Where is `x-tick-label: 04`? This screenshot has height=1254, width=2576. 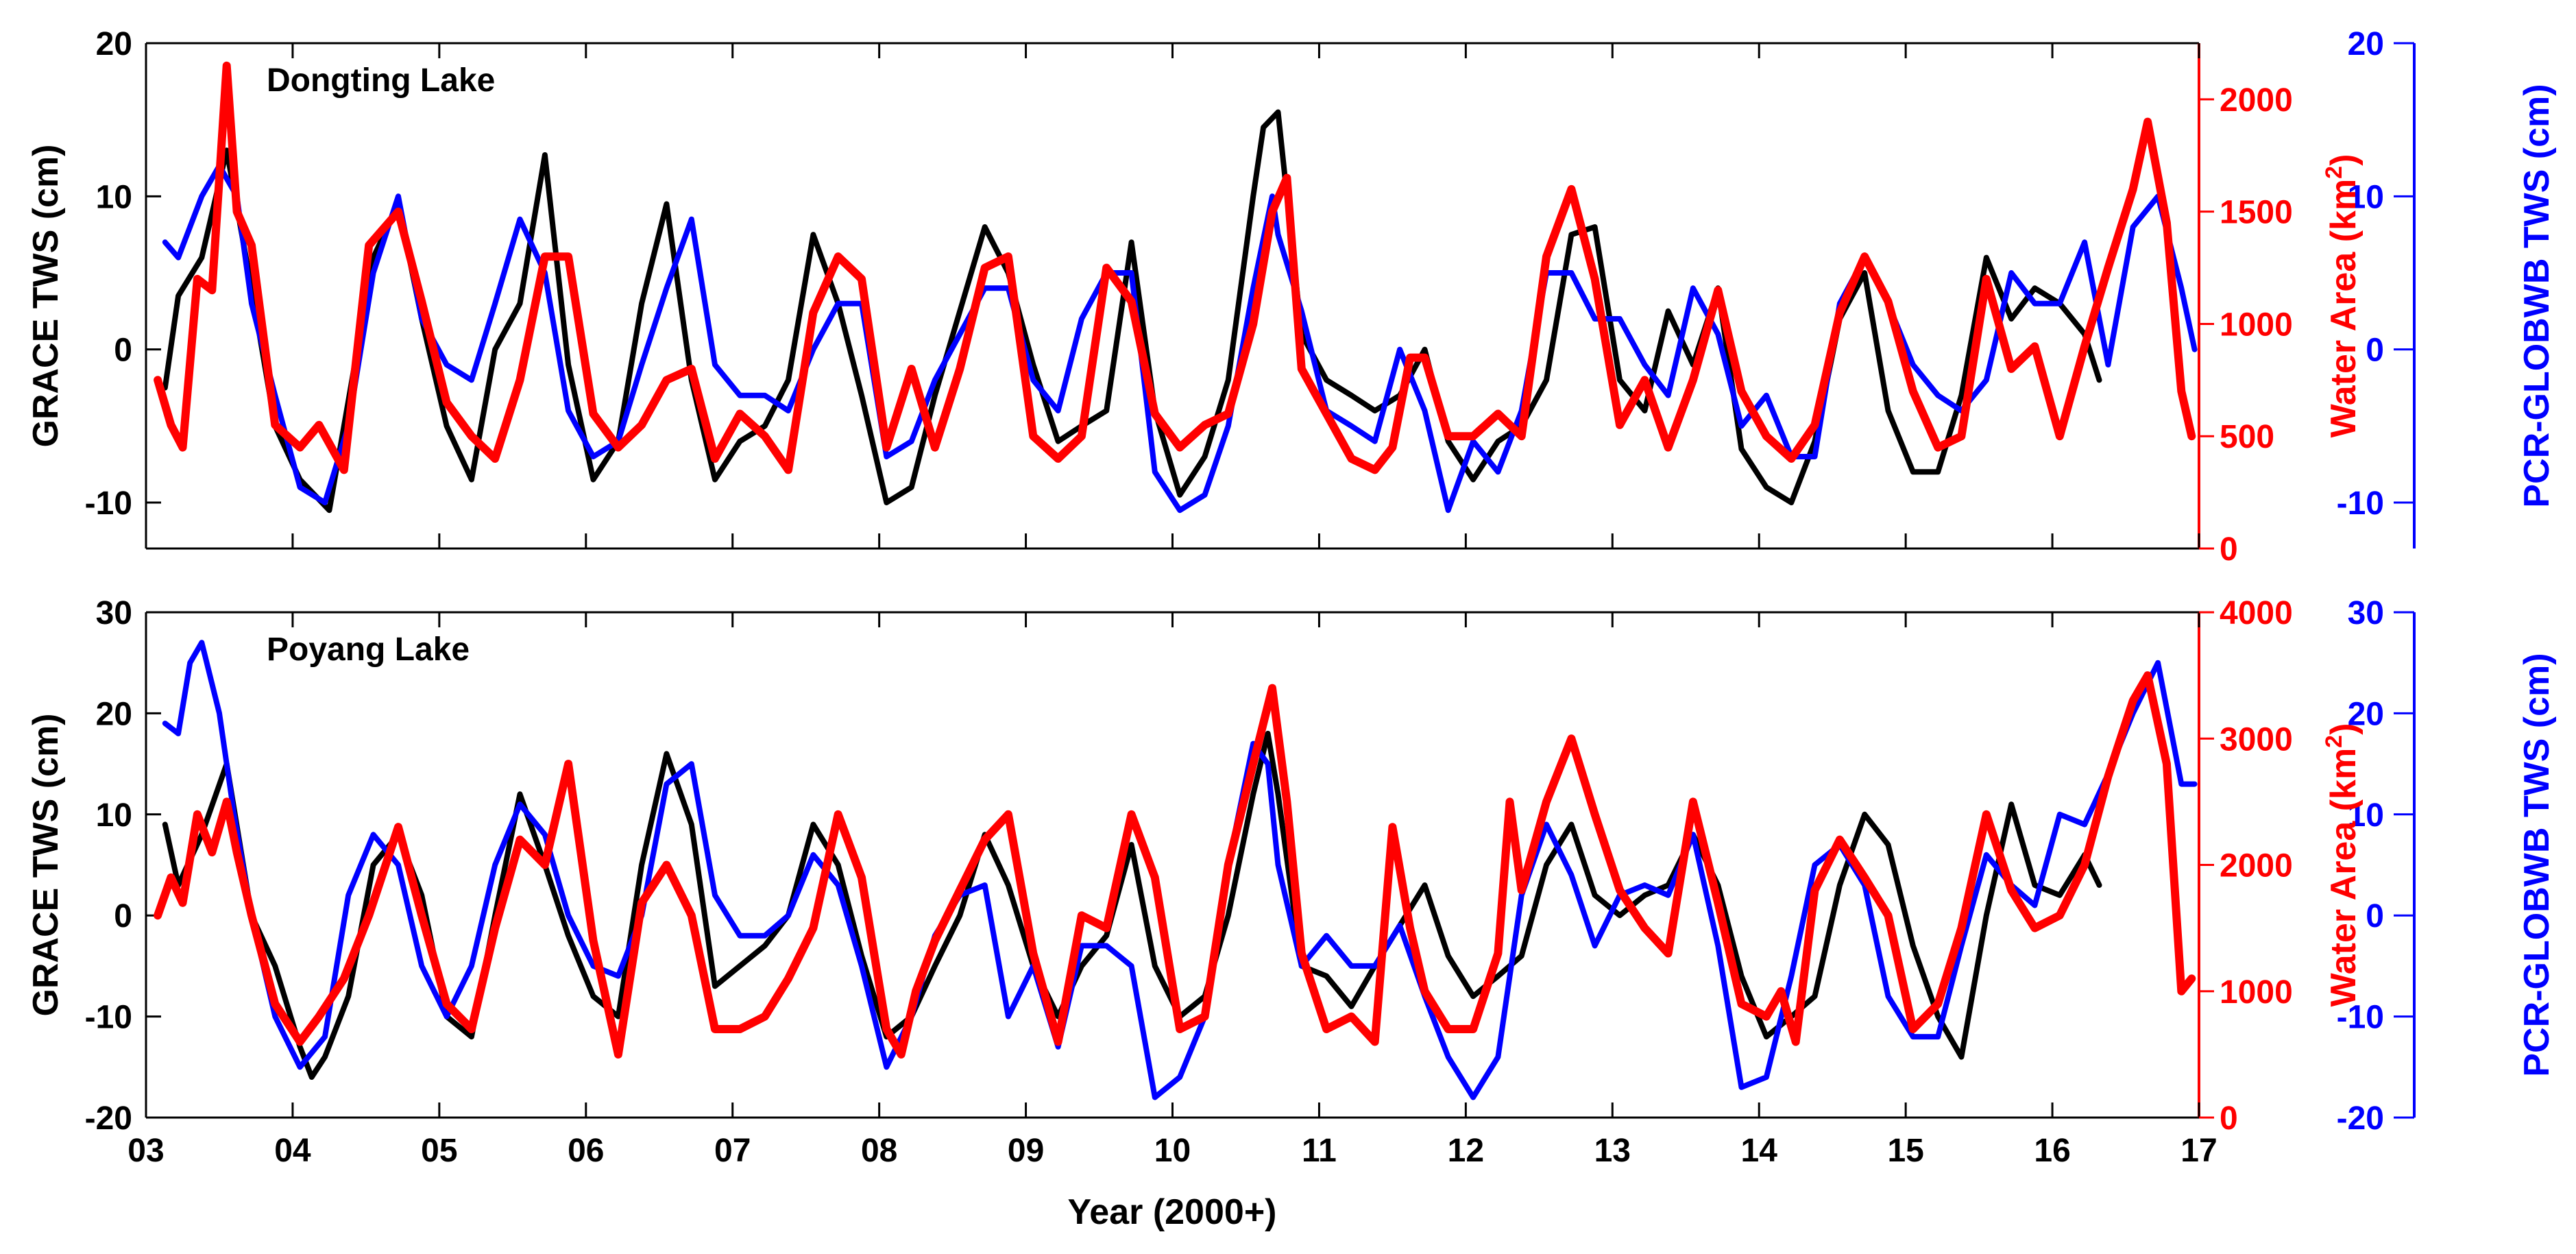
x-tick-label: 04 is located at coordinates (292, 1151).